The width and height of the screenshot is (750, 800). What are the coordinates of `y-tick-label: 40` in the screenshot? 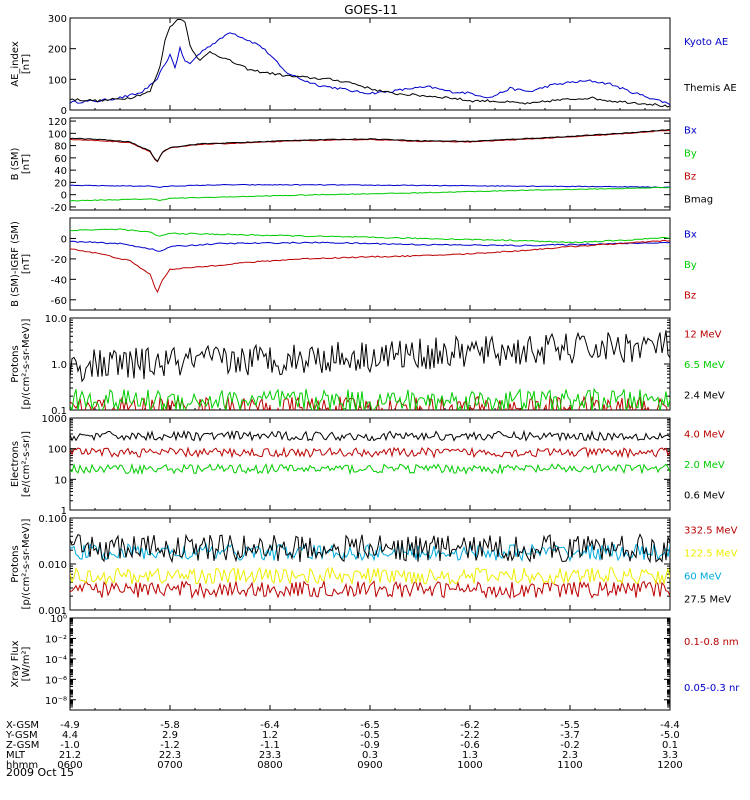 It's located at (60, 171).